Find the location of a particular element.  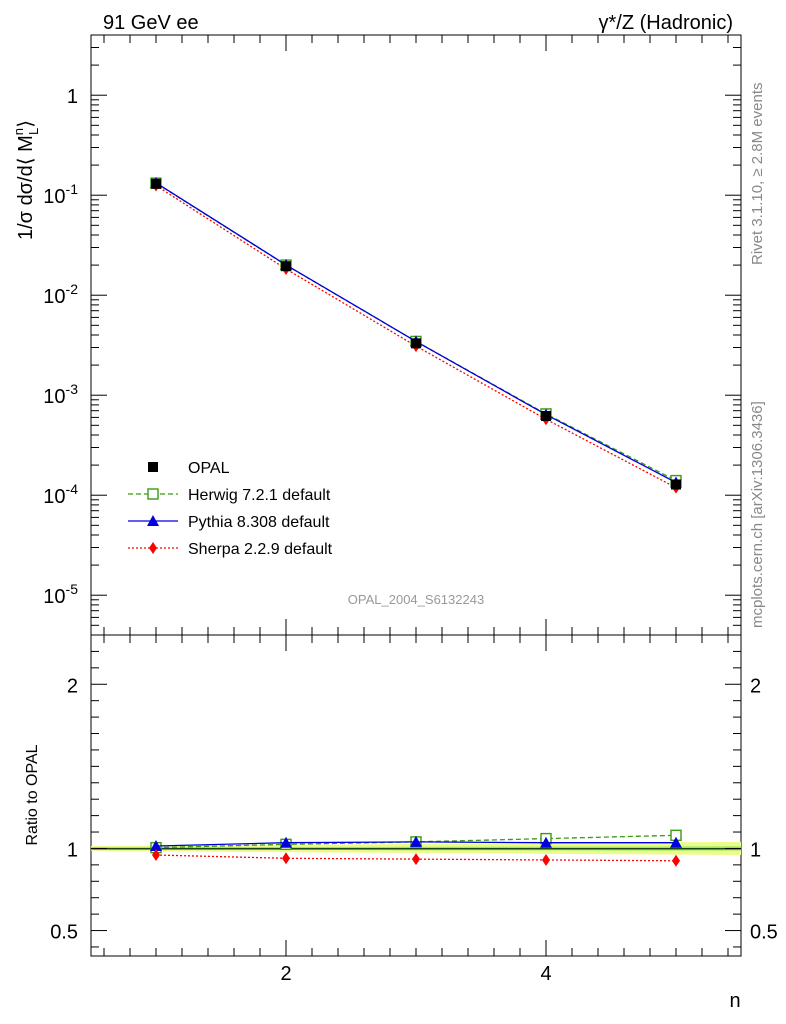

main-ytick-label: 1 is located at coordinates (72, 97).